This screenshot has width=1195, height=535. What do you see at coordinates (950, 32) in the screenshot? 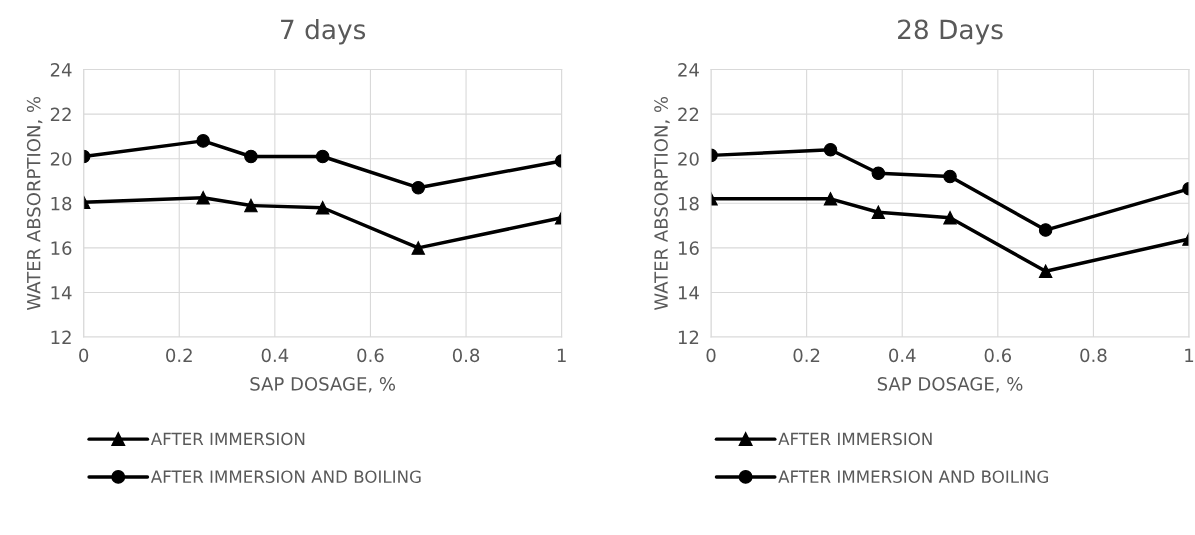
I see `chart-title: 28 Days` at bounding box center [950, 32].